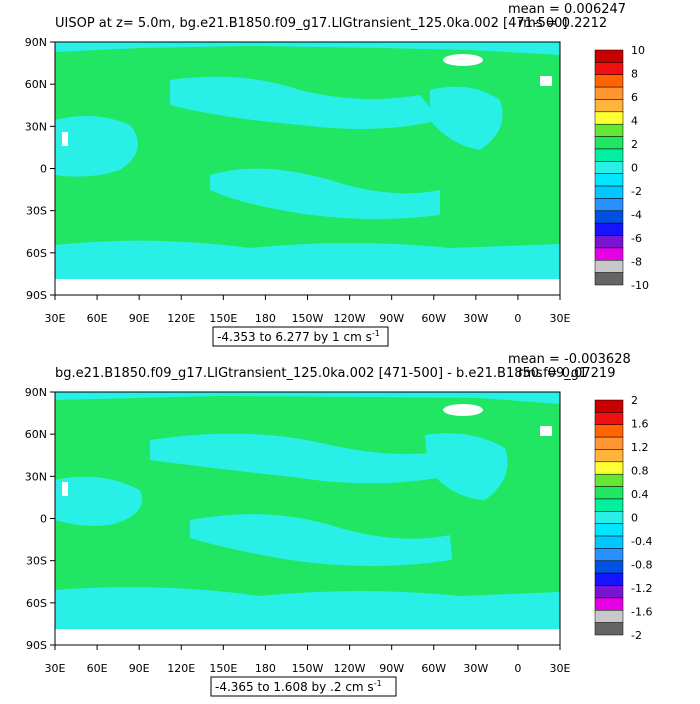  Describe the element at coordinates (294, 337) in the screenshot. I see `range-text: -4.353 to 6.277 by 1 cm s` at that location.